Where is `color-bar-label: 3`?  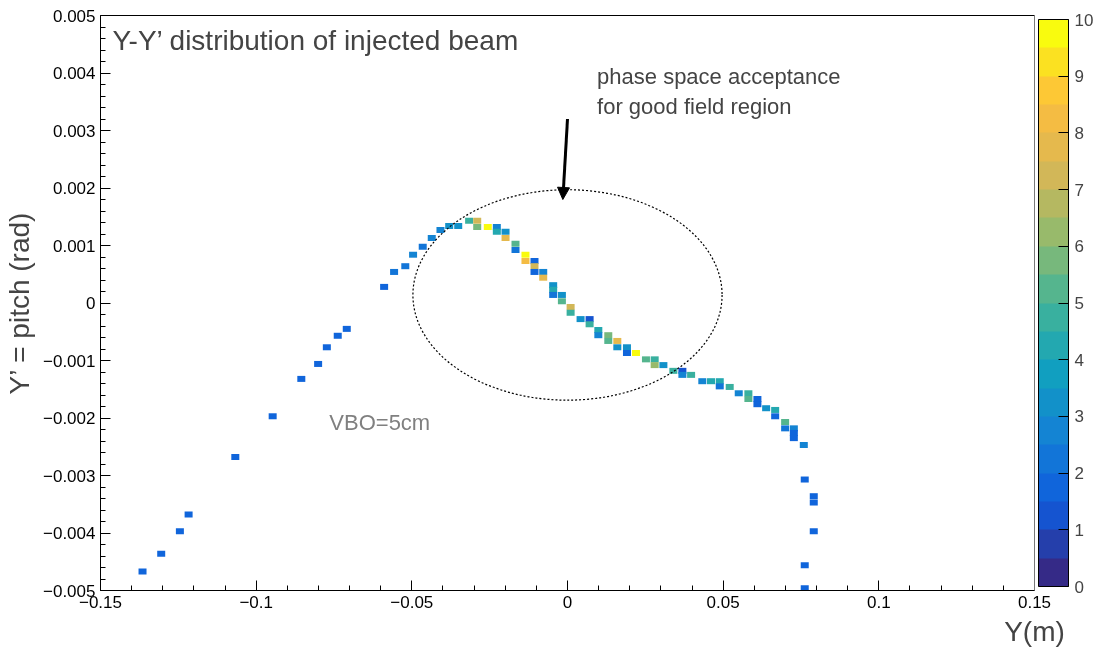 color-bar-label: 3 is located at coordinates (1079, 417).